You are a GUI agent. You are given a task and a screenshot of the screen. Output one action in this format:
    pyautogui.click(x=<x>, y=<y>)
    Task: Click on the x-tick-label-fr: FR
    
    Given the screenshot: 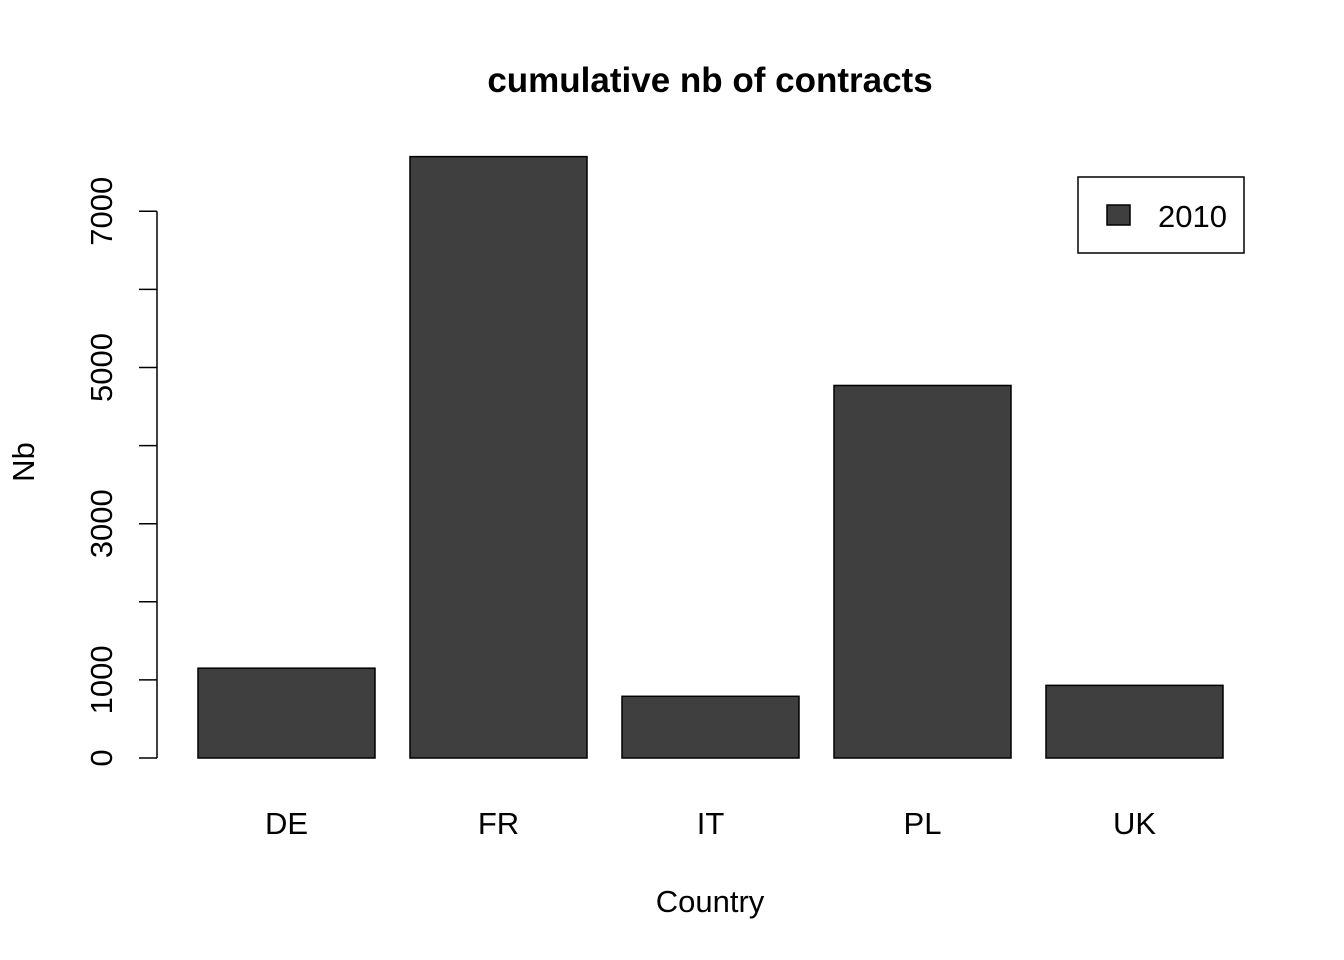 What is the action you would take?
    pyautogui.click(x=498, y=823)
    